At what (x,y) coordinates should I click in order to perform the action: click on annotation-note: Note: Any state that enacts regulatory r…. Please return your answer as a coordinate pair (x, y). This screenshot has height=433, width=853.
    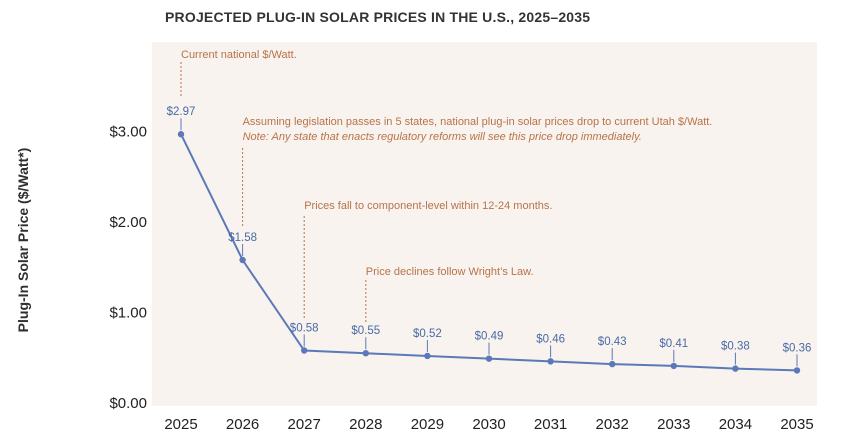
    Looking at the image, I should click on (442, 137).